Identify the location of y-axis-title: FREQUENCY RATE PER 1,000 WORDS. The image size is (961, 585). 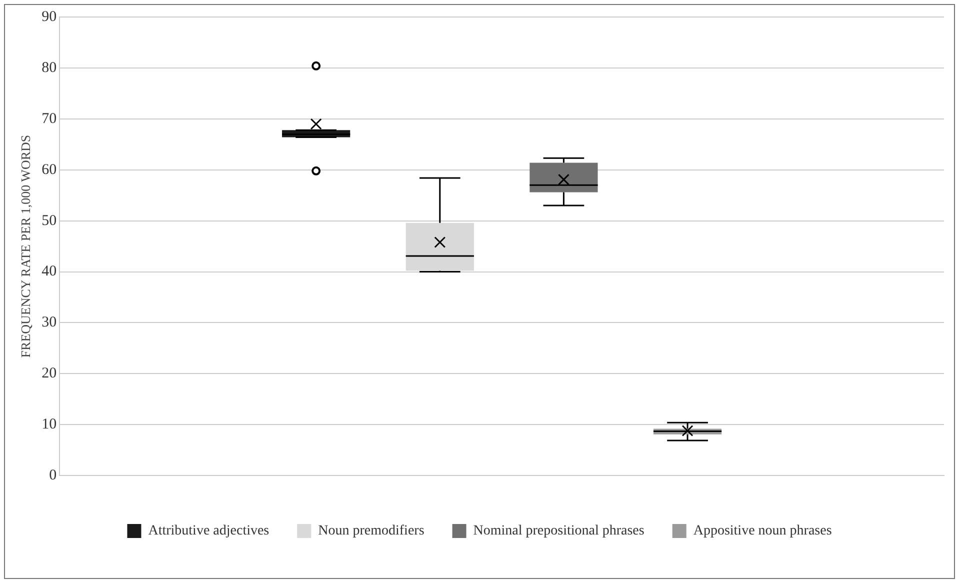
(26, 246).